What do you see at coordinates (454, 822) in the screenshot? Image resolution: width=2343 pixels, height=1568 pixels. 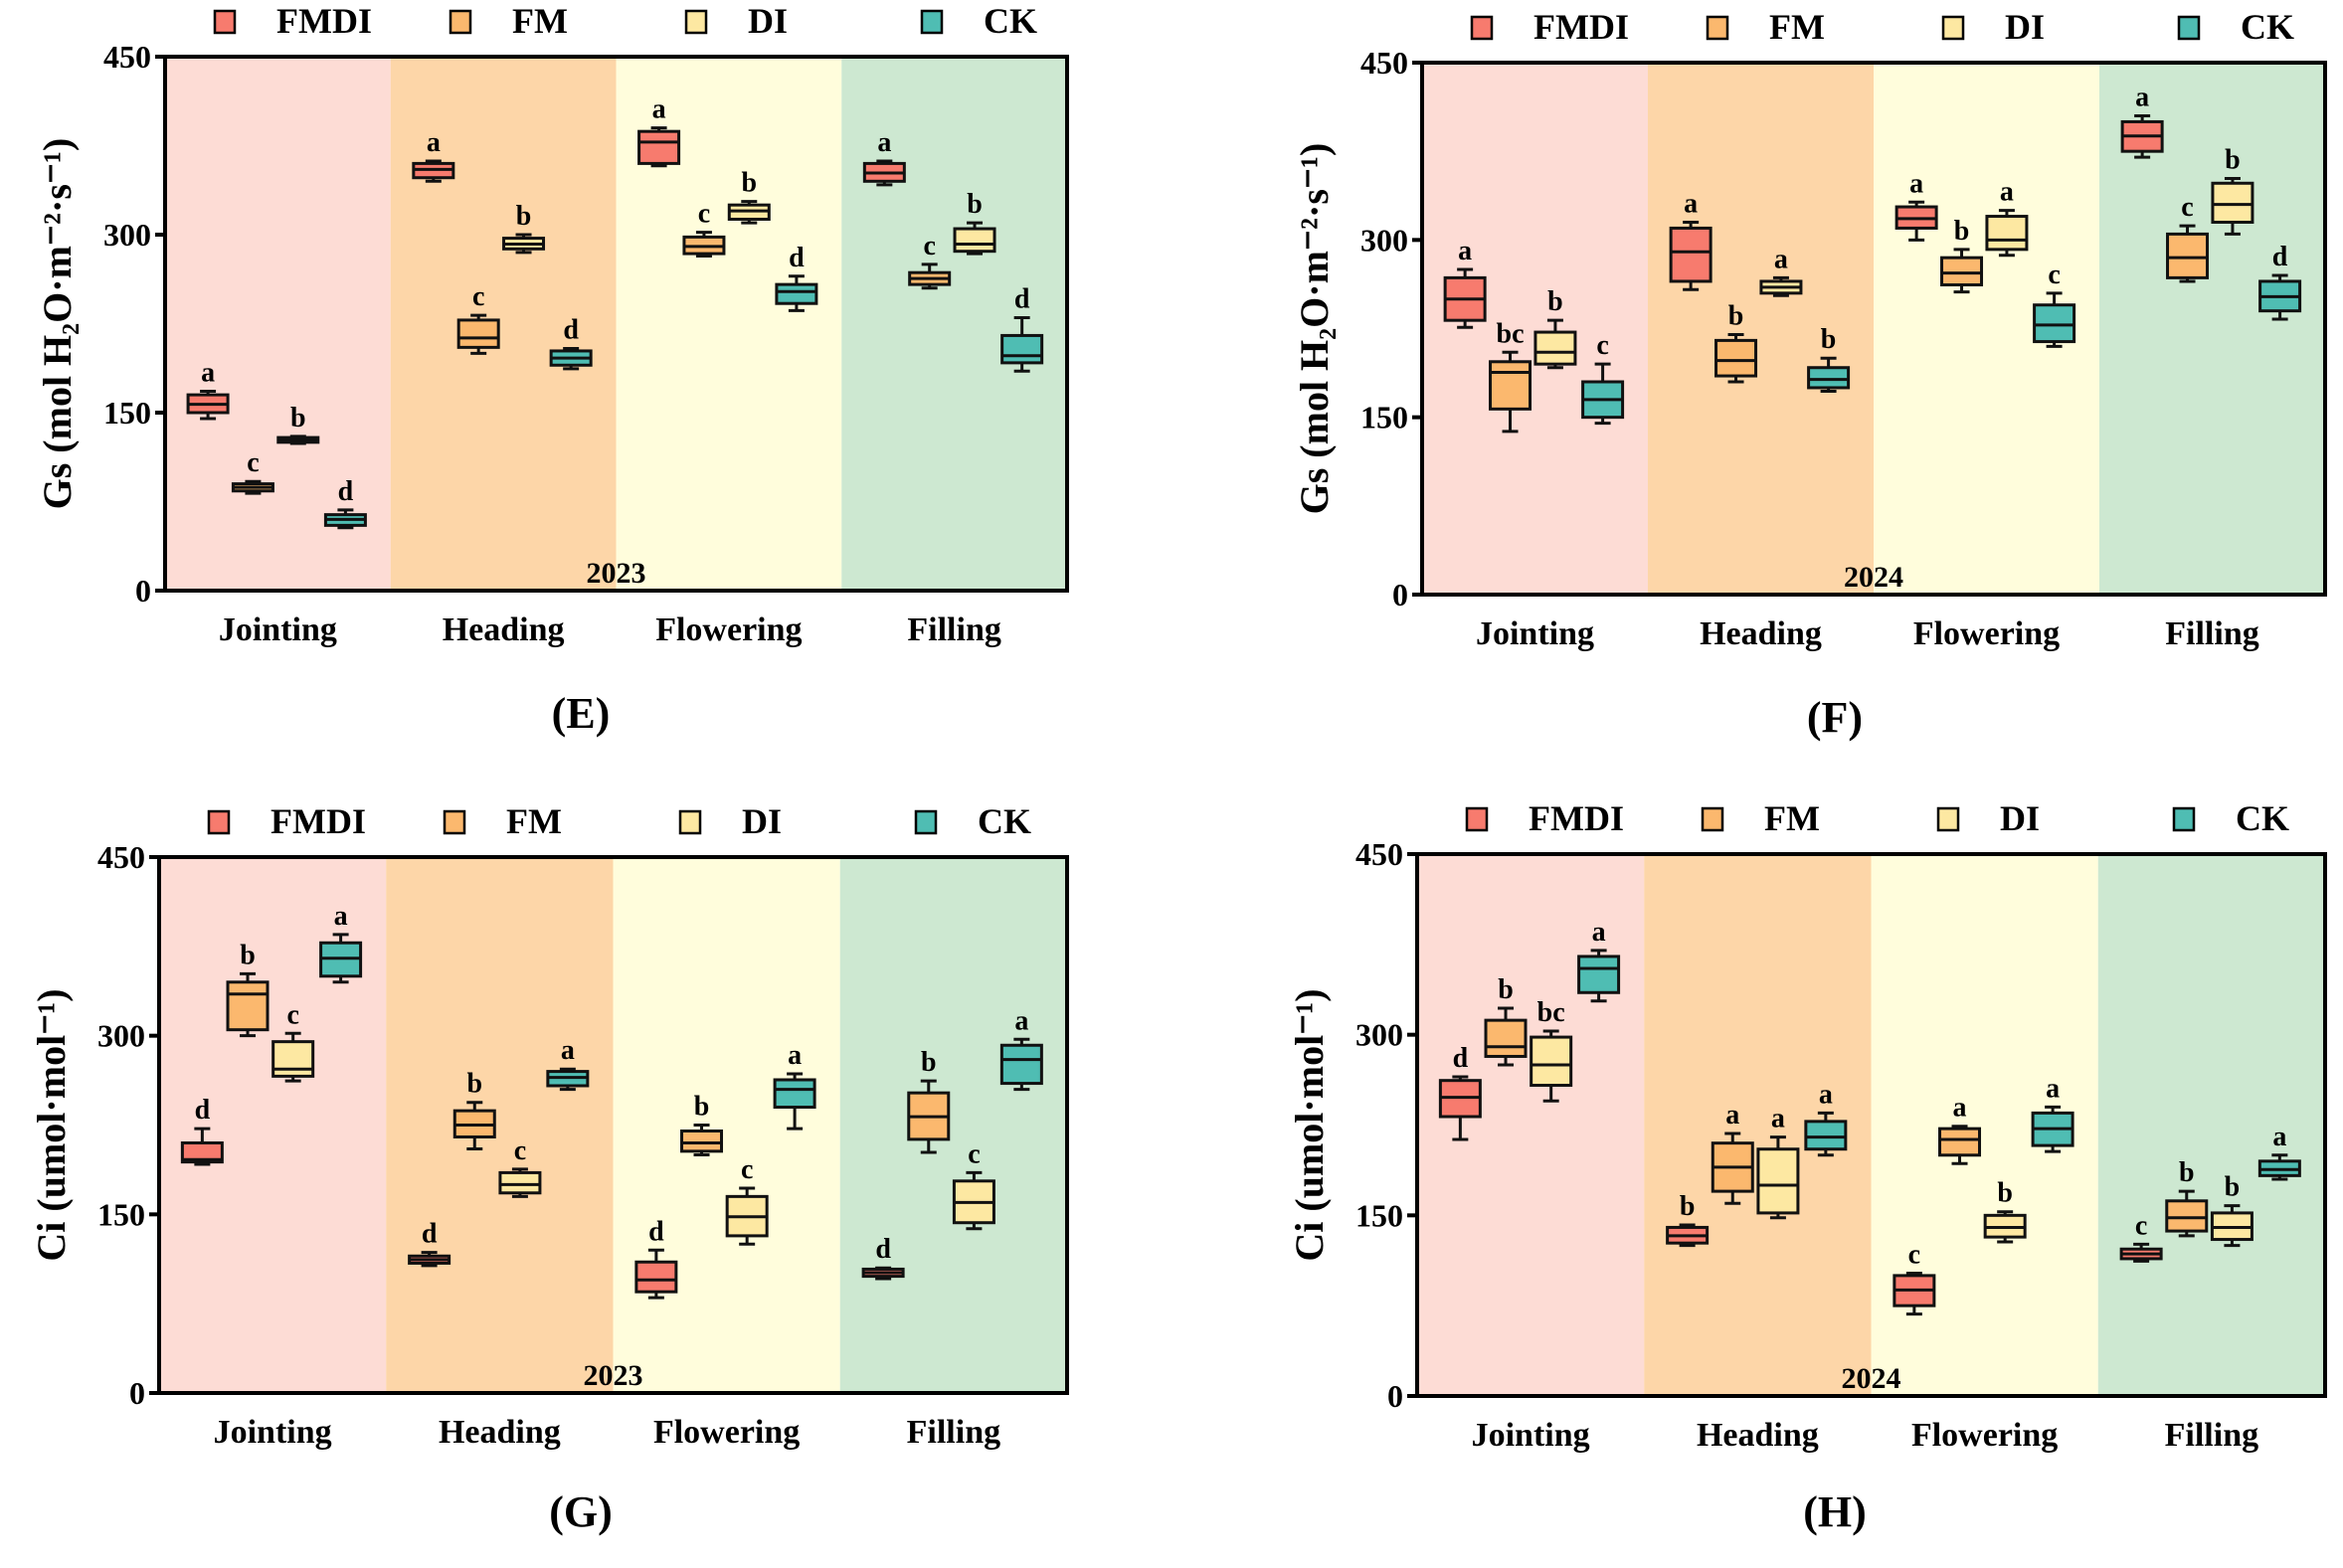 I see `legend-swatch-fm` at bounding box center [454, 822].